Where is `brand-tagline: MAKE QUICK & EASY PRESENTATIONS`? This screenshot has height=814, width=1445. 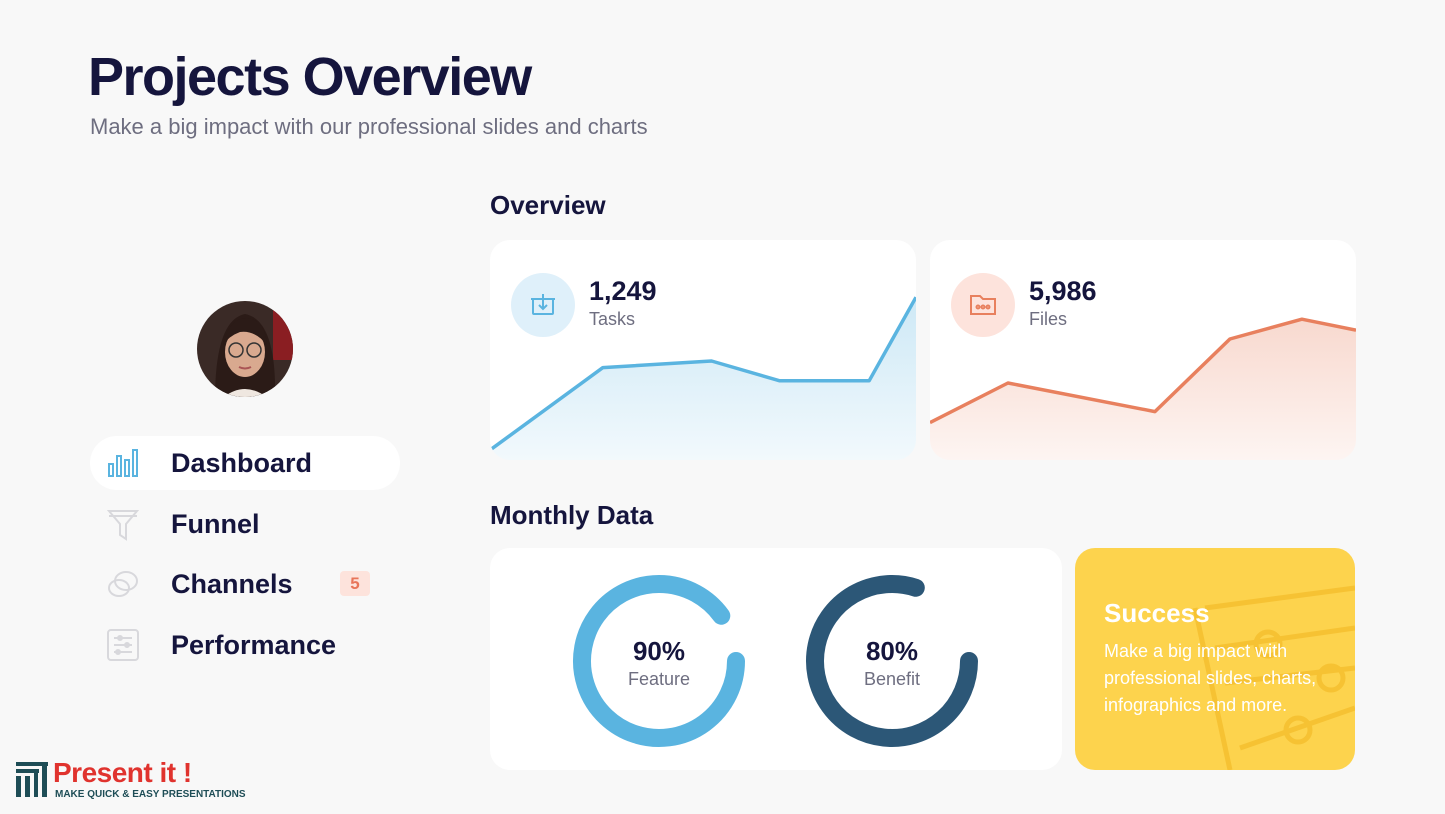 brand-tagline: MAKE QUICK & EASY PRESENTATIONS is located at coordinates (150, 794).